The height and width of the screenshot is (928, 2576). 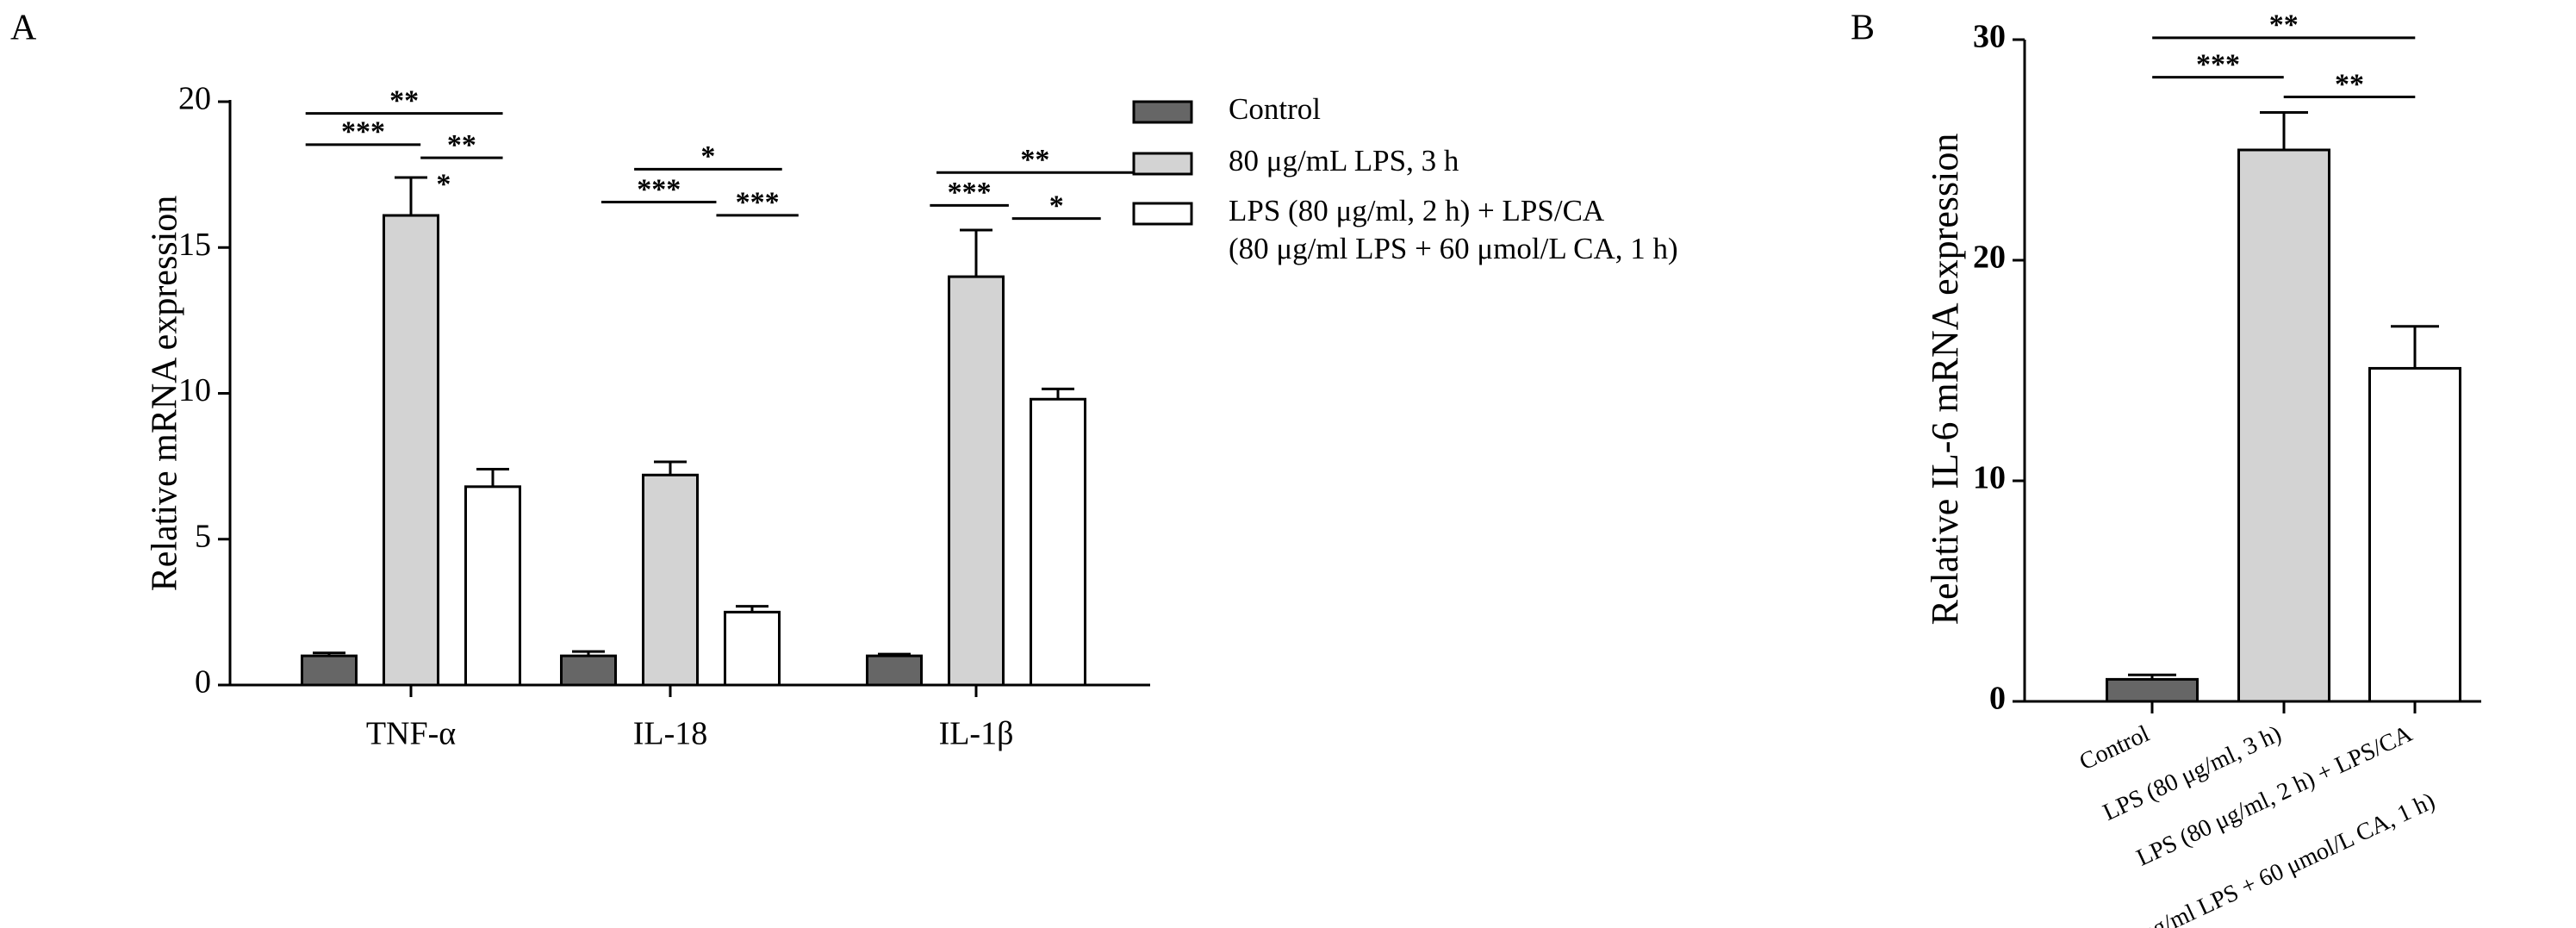 I want to click on legend-label: 80 μg/mL LPS, 3 h, so click(x=1344, y=161).